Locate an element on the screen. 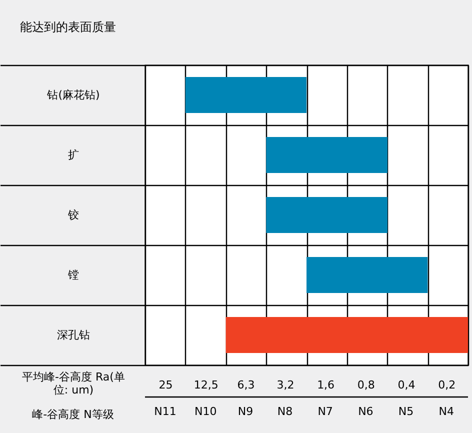  text: N4 is located at coordinates (446, 411).